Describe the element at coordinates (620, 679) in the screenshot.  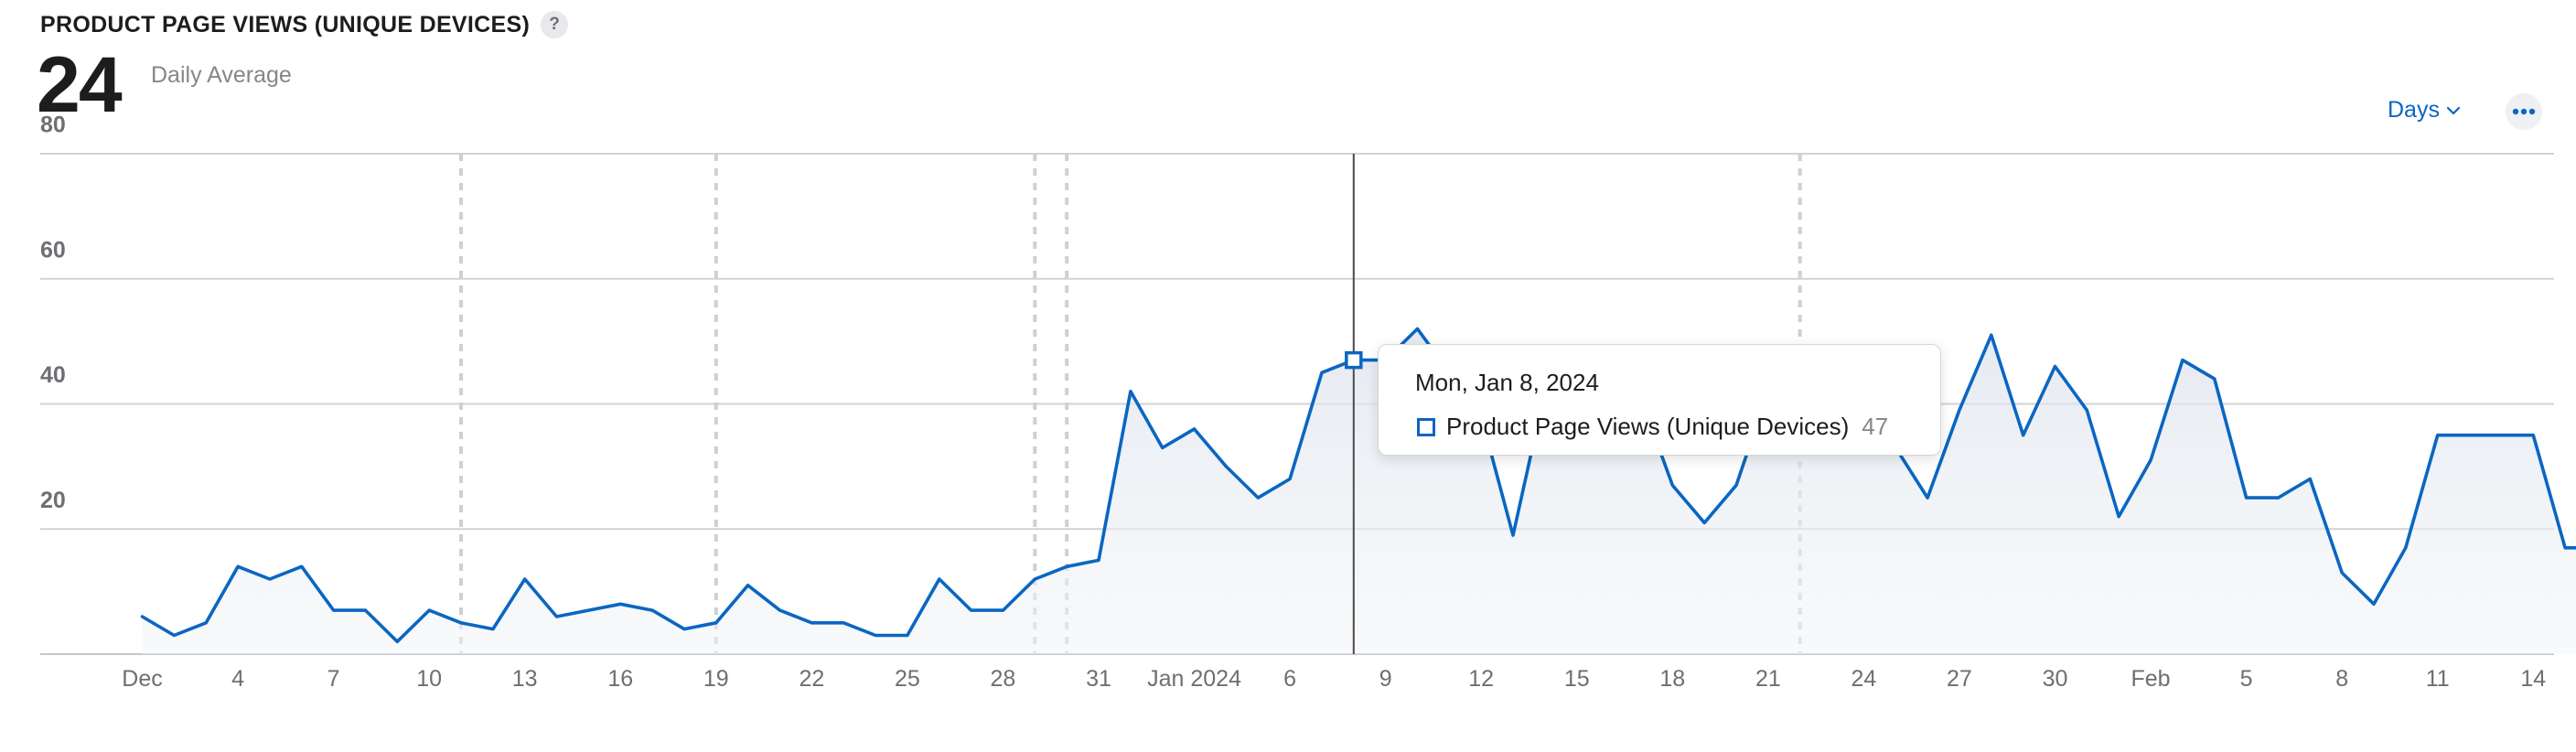
I see `x-tick-label: 16` at that location.